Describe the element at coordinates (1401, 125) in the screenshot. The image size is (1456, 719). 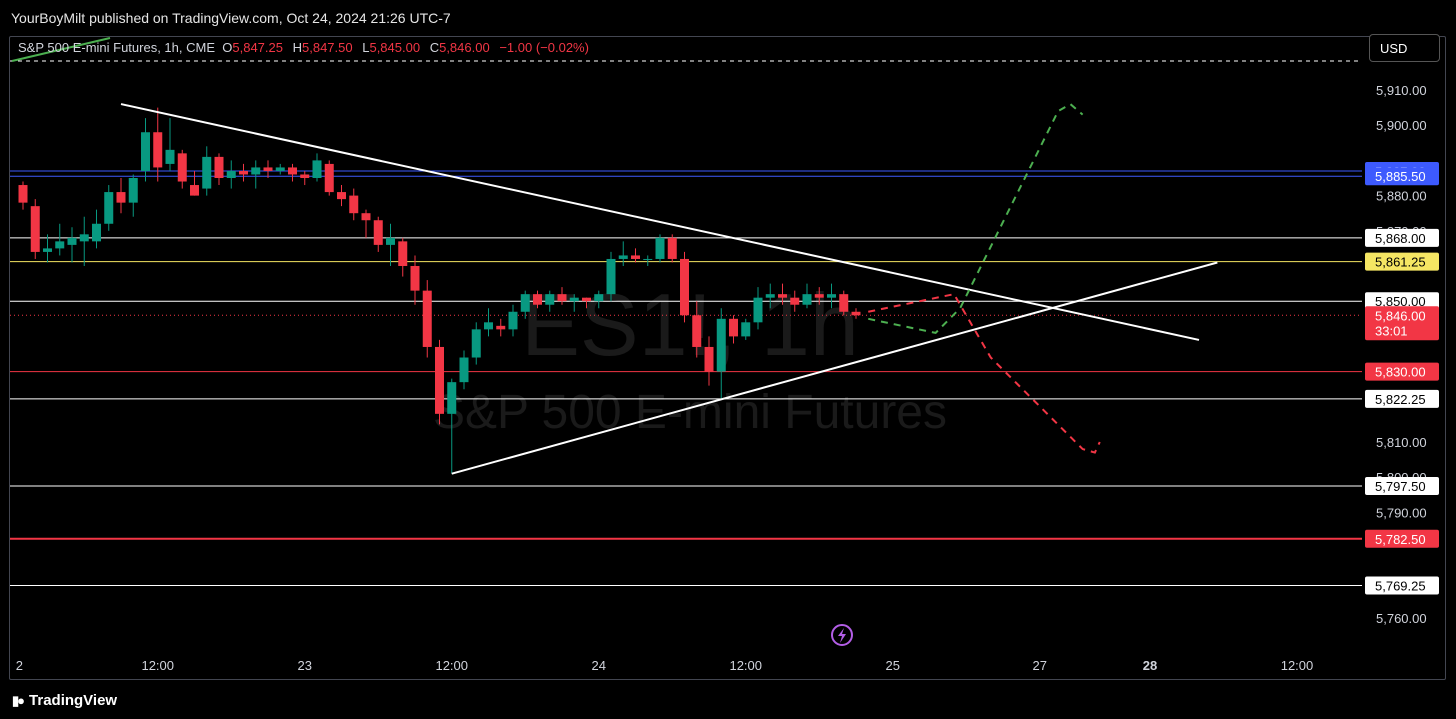
I see `y-tick-label: 5,900.00` at that location.